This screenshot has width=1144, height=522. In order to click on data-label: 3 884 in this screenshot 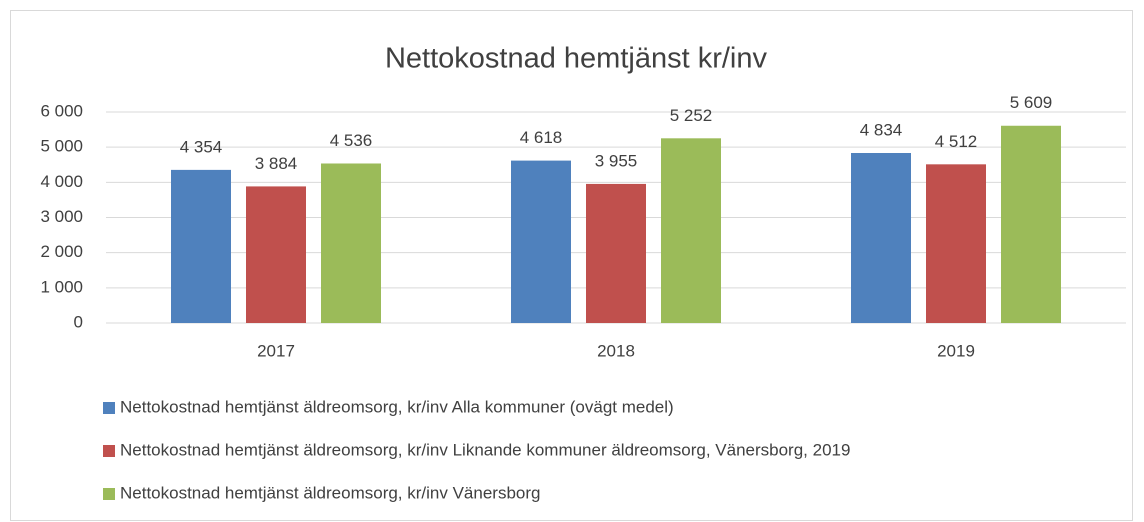, I will do `click(276, 163)`.